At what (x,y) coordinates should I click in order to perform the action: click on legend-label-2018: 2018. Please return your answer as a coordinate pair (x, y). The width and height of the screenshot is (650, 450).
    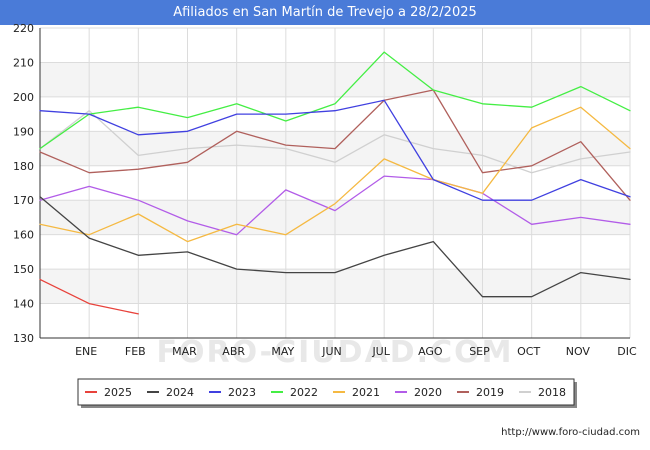
    Looking at the image, I should click on (552, 392).